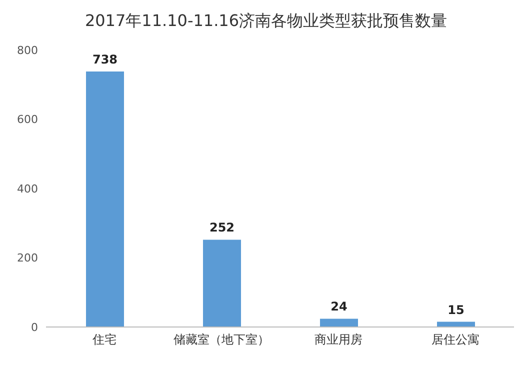 Image resolution: width=532 pixels, height=365 pixels. Describe the element at coordinates (27, 50) in the screenshot. I see `y-tick-label: 800` at that location.